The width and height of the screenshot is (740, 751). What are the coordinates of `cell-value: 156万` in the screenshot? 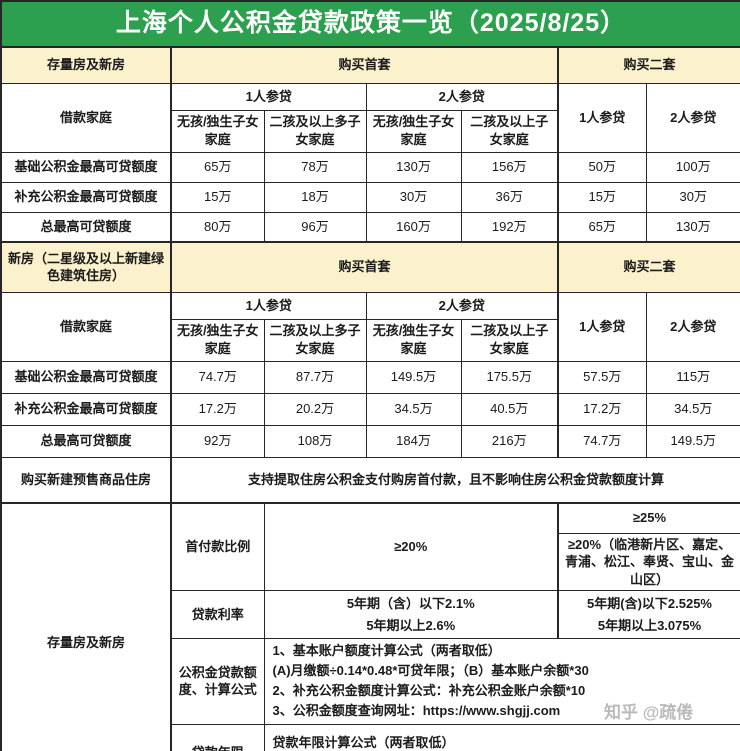 It's located at (509, 167).